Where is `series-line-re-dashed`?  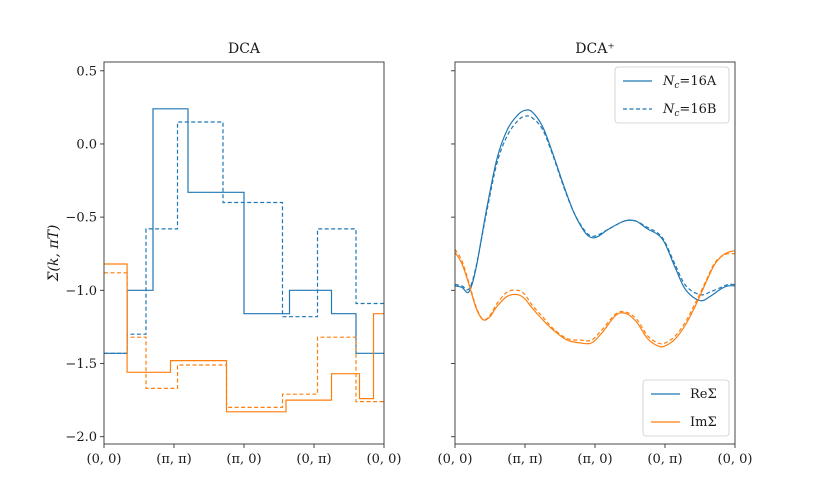
series-line-re-dashed is located at coordinates (595, 205).